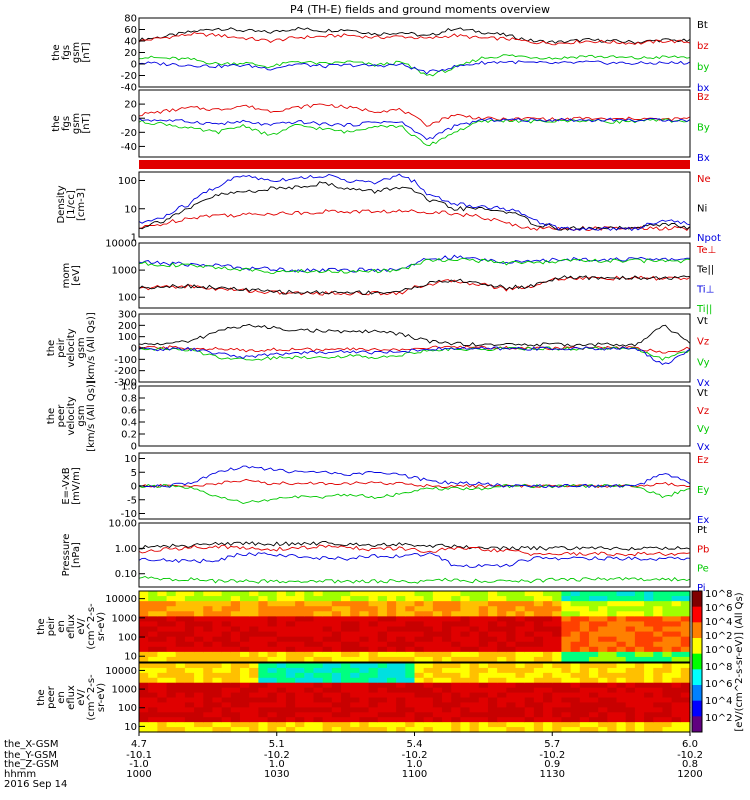 The height and width of the screenshot is (800, 750). I want to click on legend-p5-vy: Vy, so click(703, 362).